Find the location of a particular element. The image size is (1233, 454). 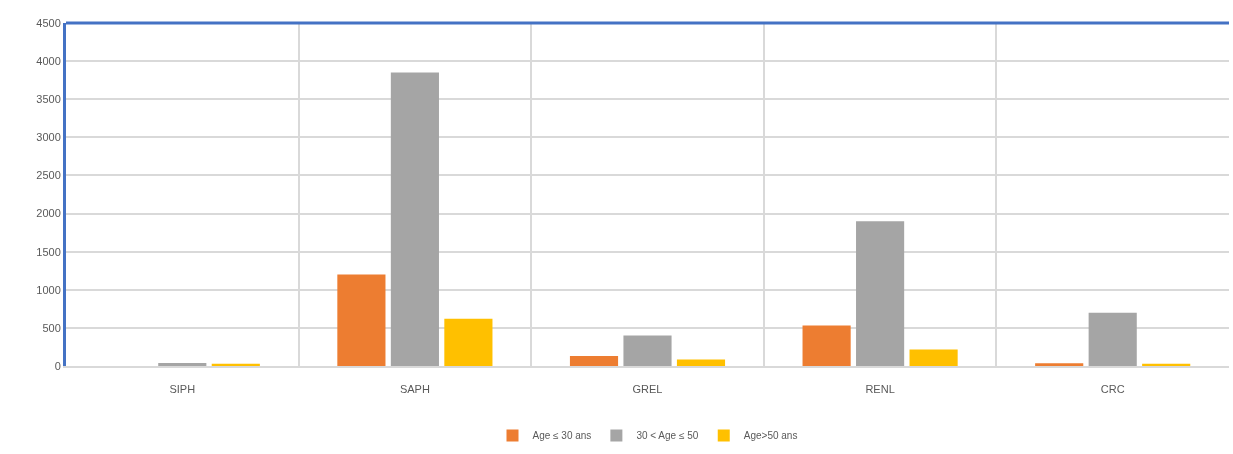

y-tick-label: 2500 is located at coordinates (48, 175).